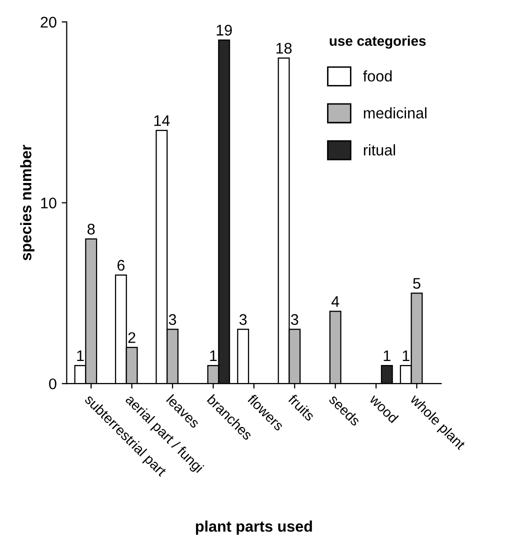 Image resolution: width=513 pixels, height=548 pixels. I want to click on data-label: 8, so click(91, 229).